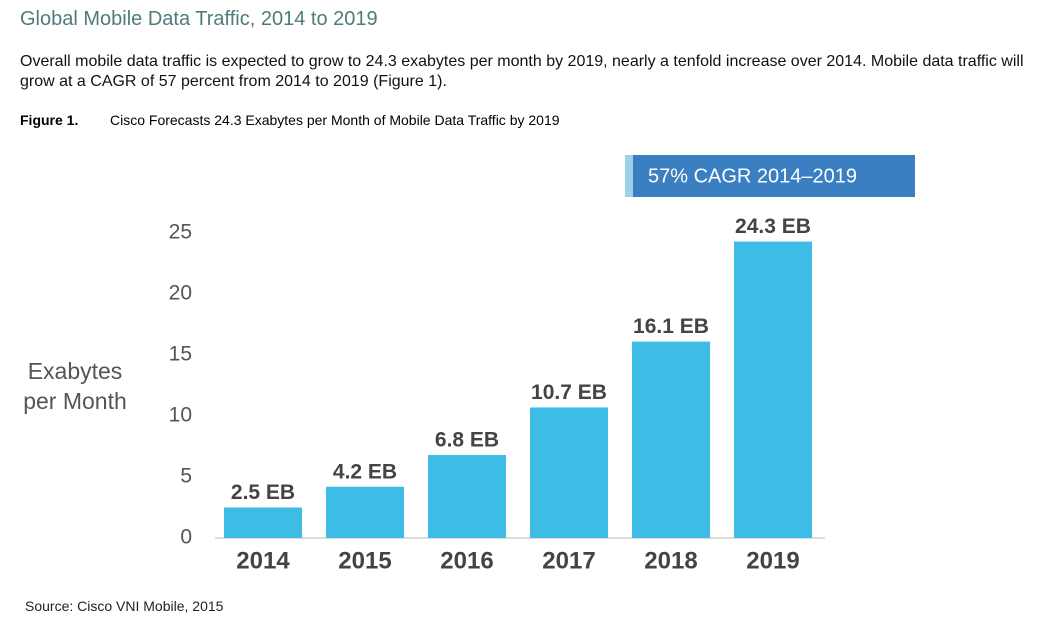  I want to click on annotation-box, so click(770, 176).